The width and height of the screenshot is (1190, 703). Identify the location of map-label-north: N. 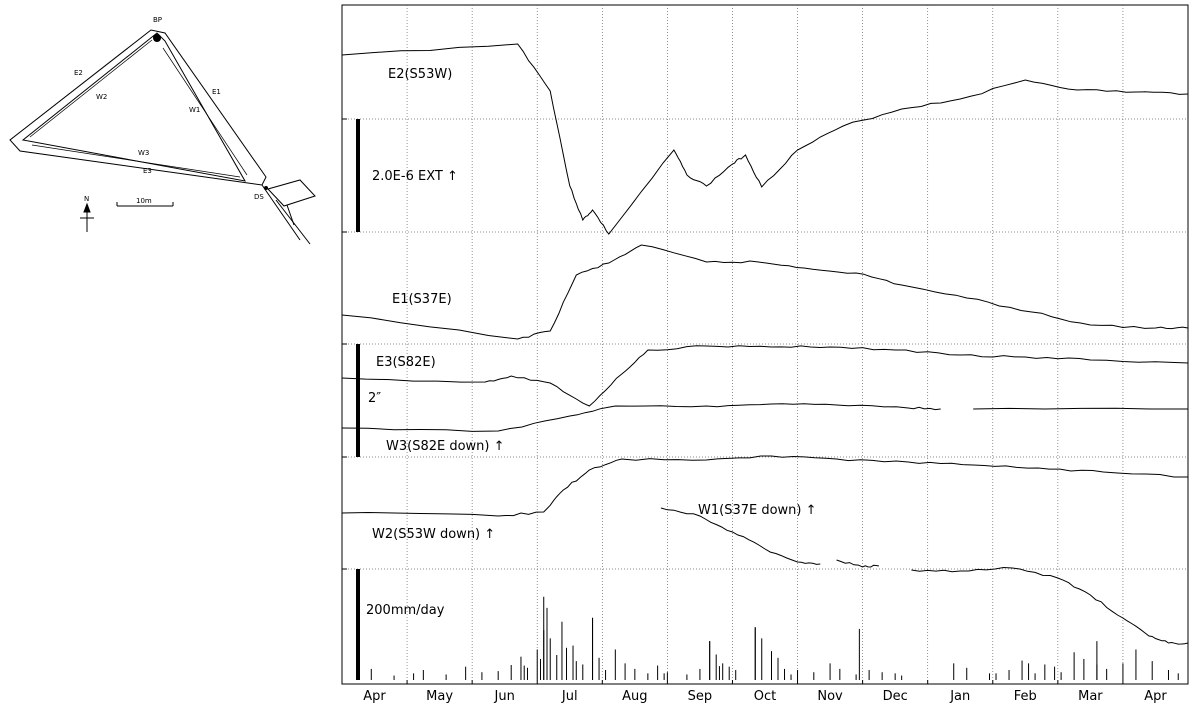
(86, 199).